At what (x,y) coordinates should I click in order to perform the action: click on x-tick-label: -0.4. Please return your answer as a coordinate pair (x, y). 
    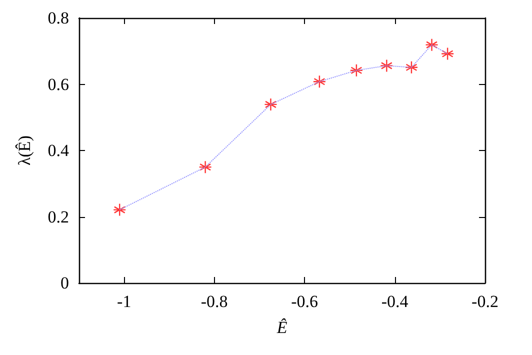
    Looking at the image, I should click on (395, 301).